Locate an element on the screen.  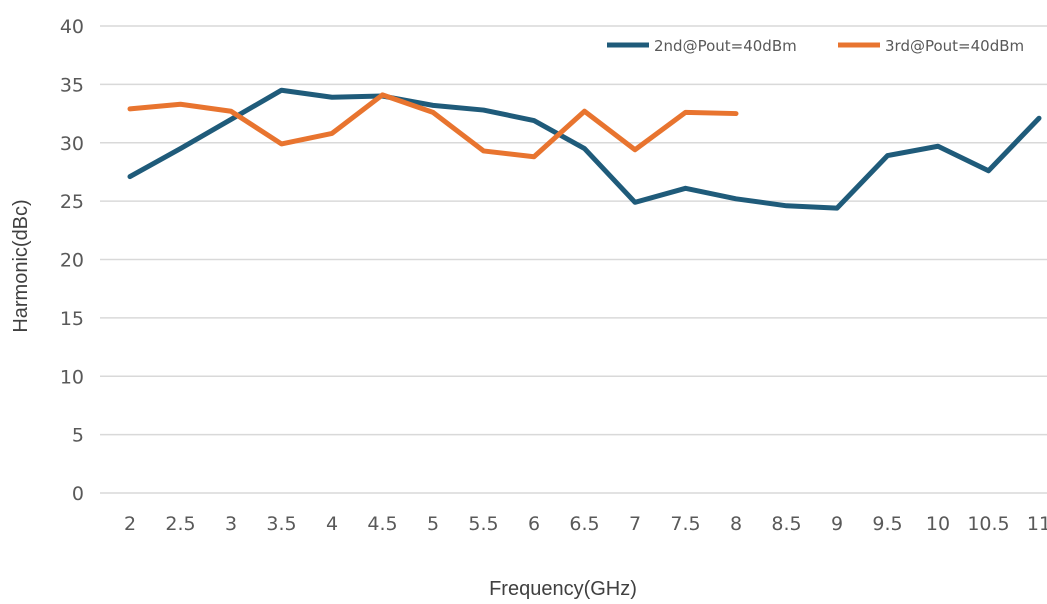
x-tick-label: 8.5 is located at coordinates (786, 524).